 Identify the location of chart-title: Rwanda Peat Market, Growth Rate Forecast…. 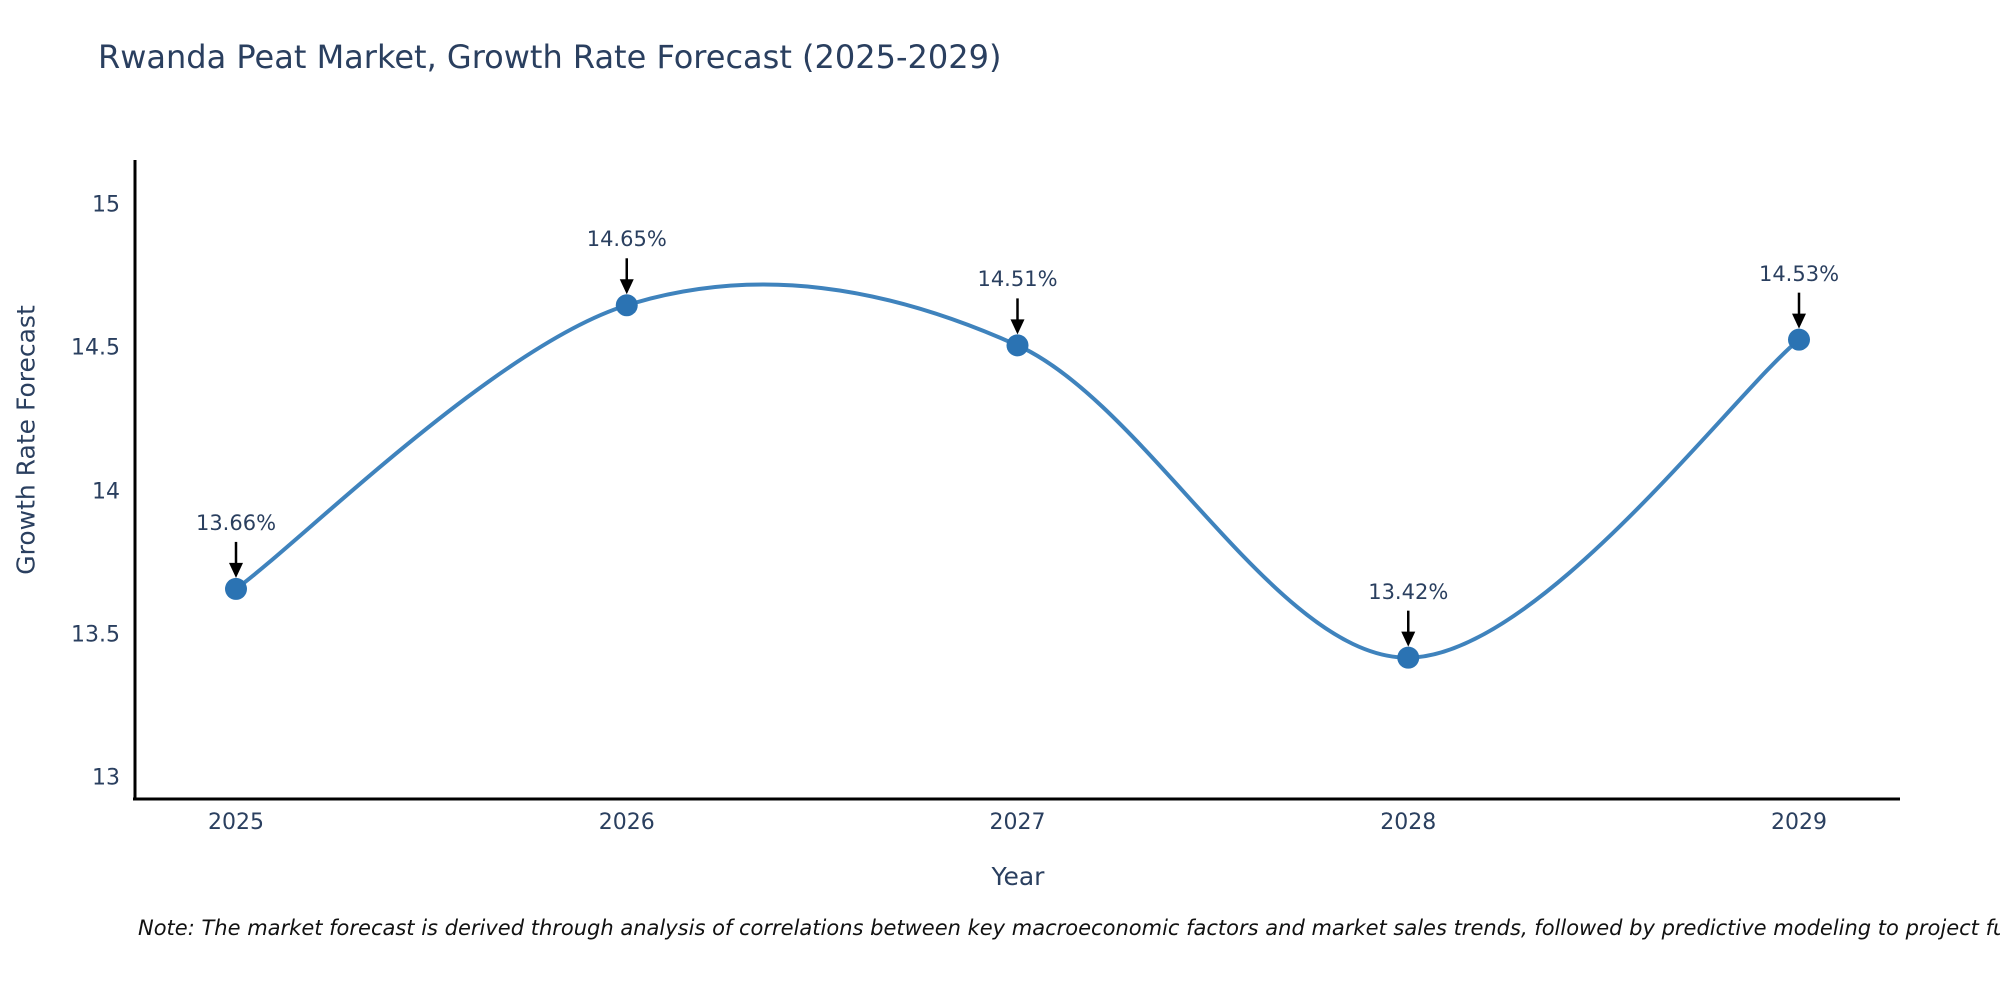
(550, 57).